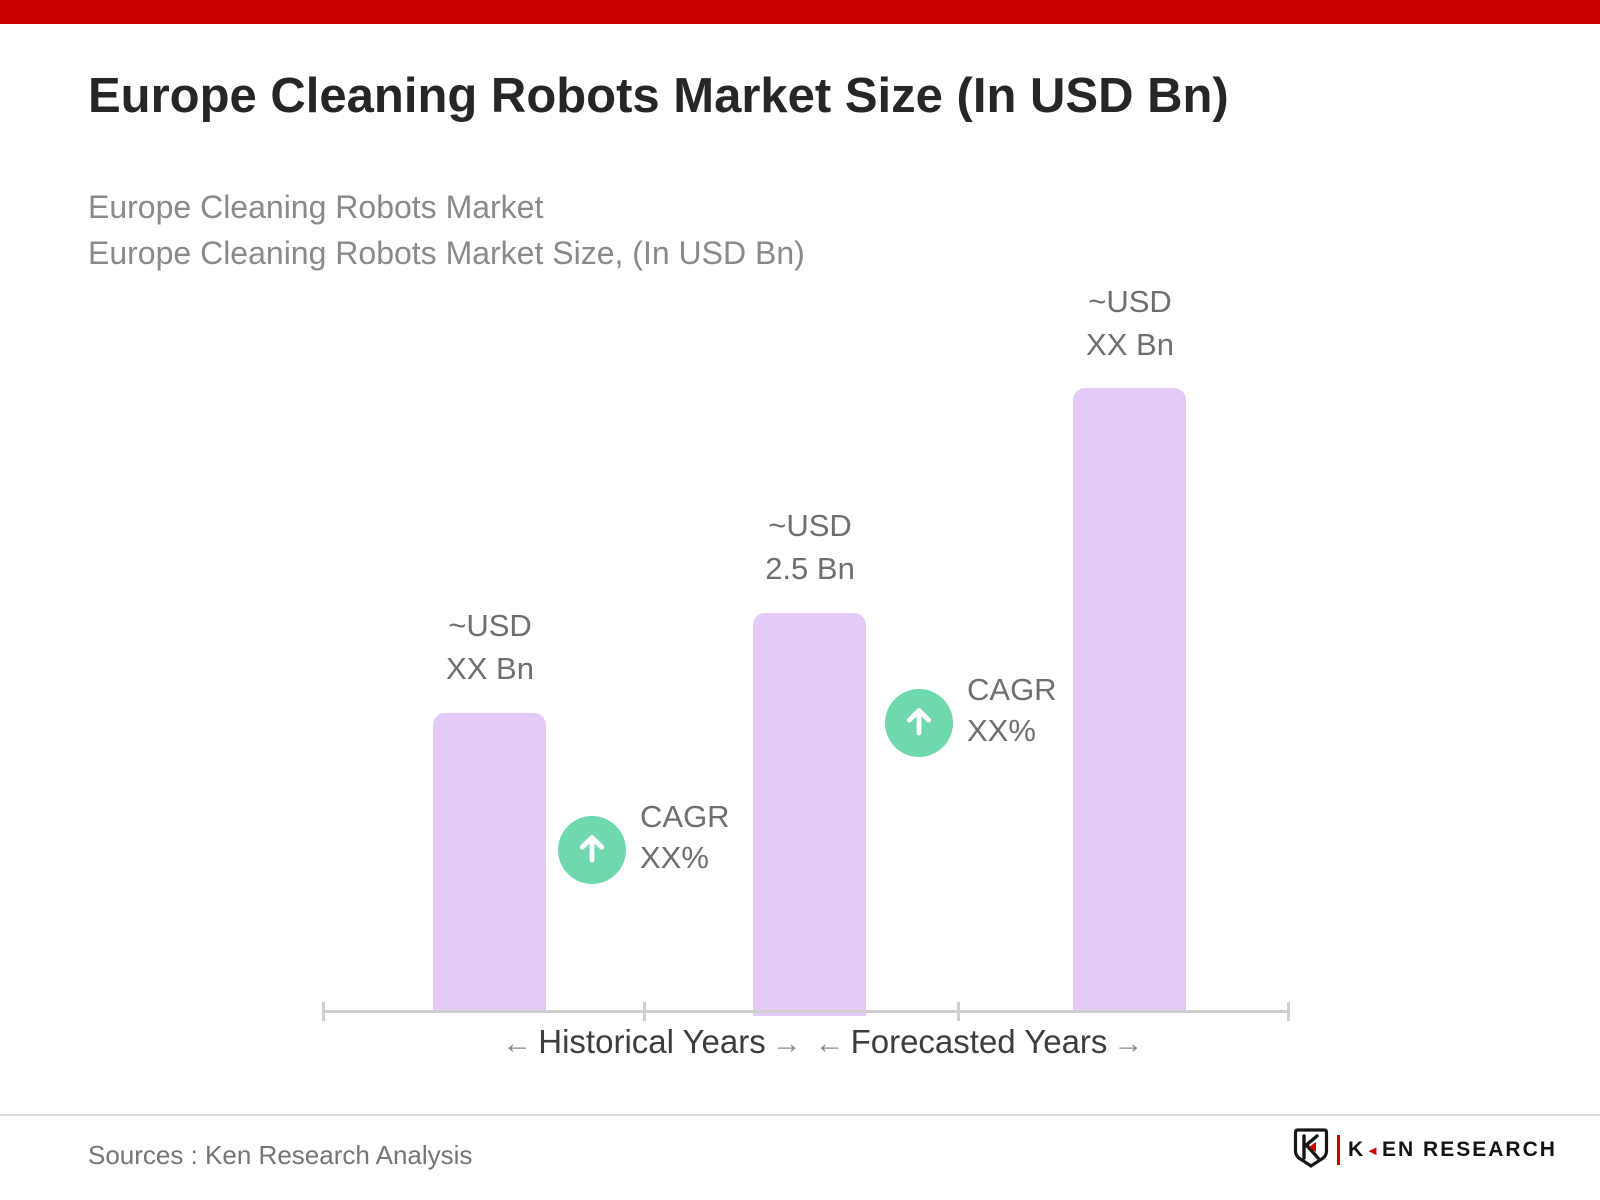 Image resolution: width=1600 pixels, height=1200 pixels. I want to click on axis-group-label-text: Forecasted Years, so click(979, 1041).